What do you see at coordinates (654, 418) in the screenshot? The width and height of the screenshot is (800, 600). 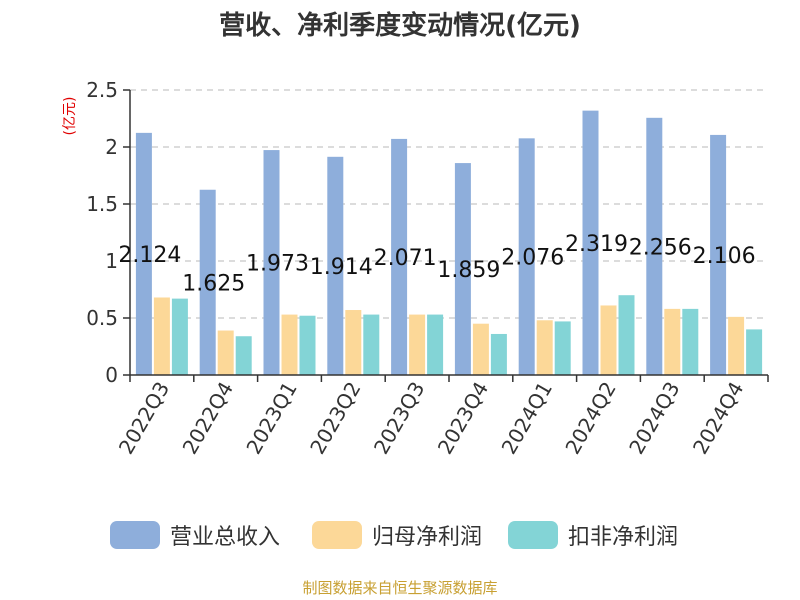 I see `x-tick-label: 2024Q3` at bounding box center [654, 418].